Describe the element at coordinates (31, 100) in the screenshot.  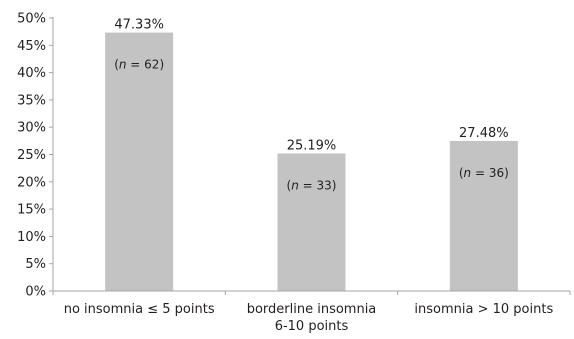
I see `y-tick-label: 35%` at that location.